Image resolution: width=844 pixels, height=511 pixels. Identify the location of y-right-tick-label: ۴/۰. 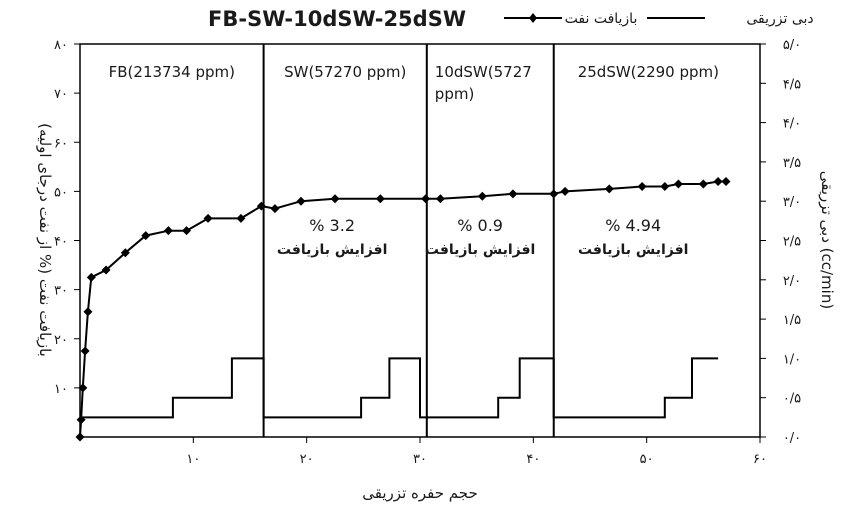
(792, 124).